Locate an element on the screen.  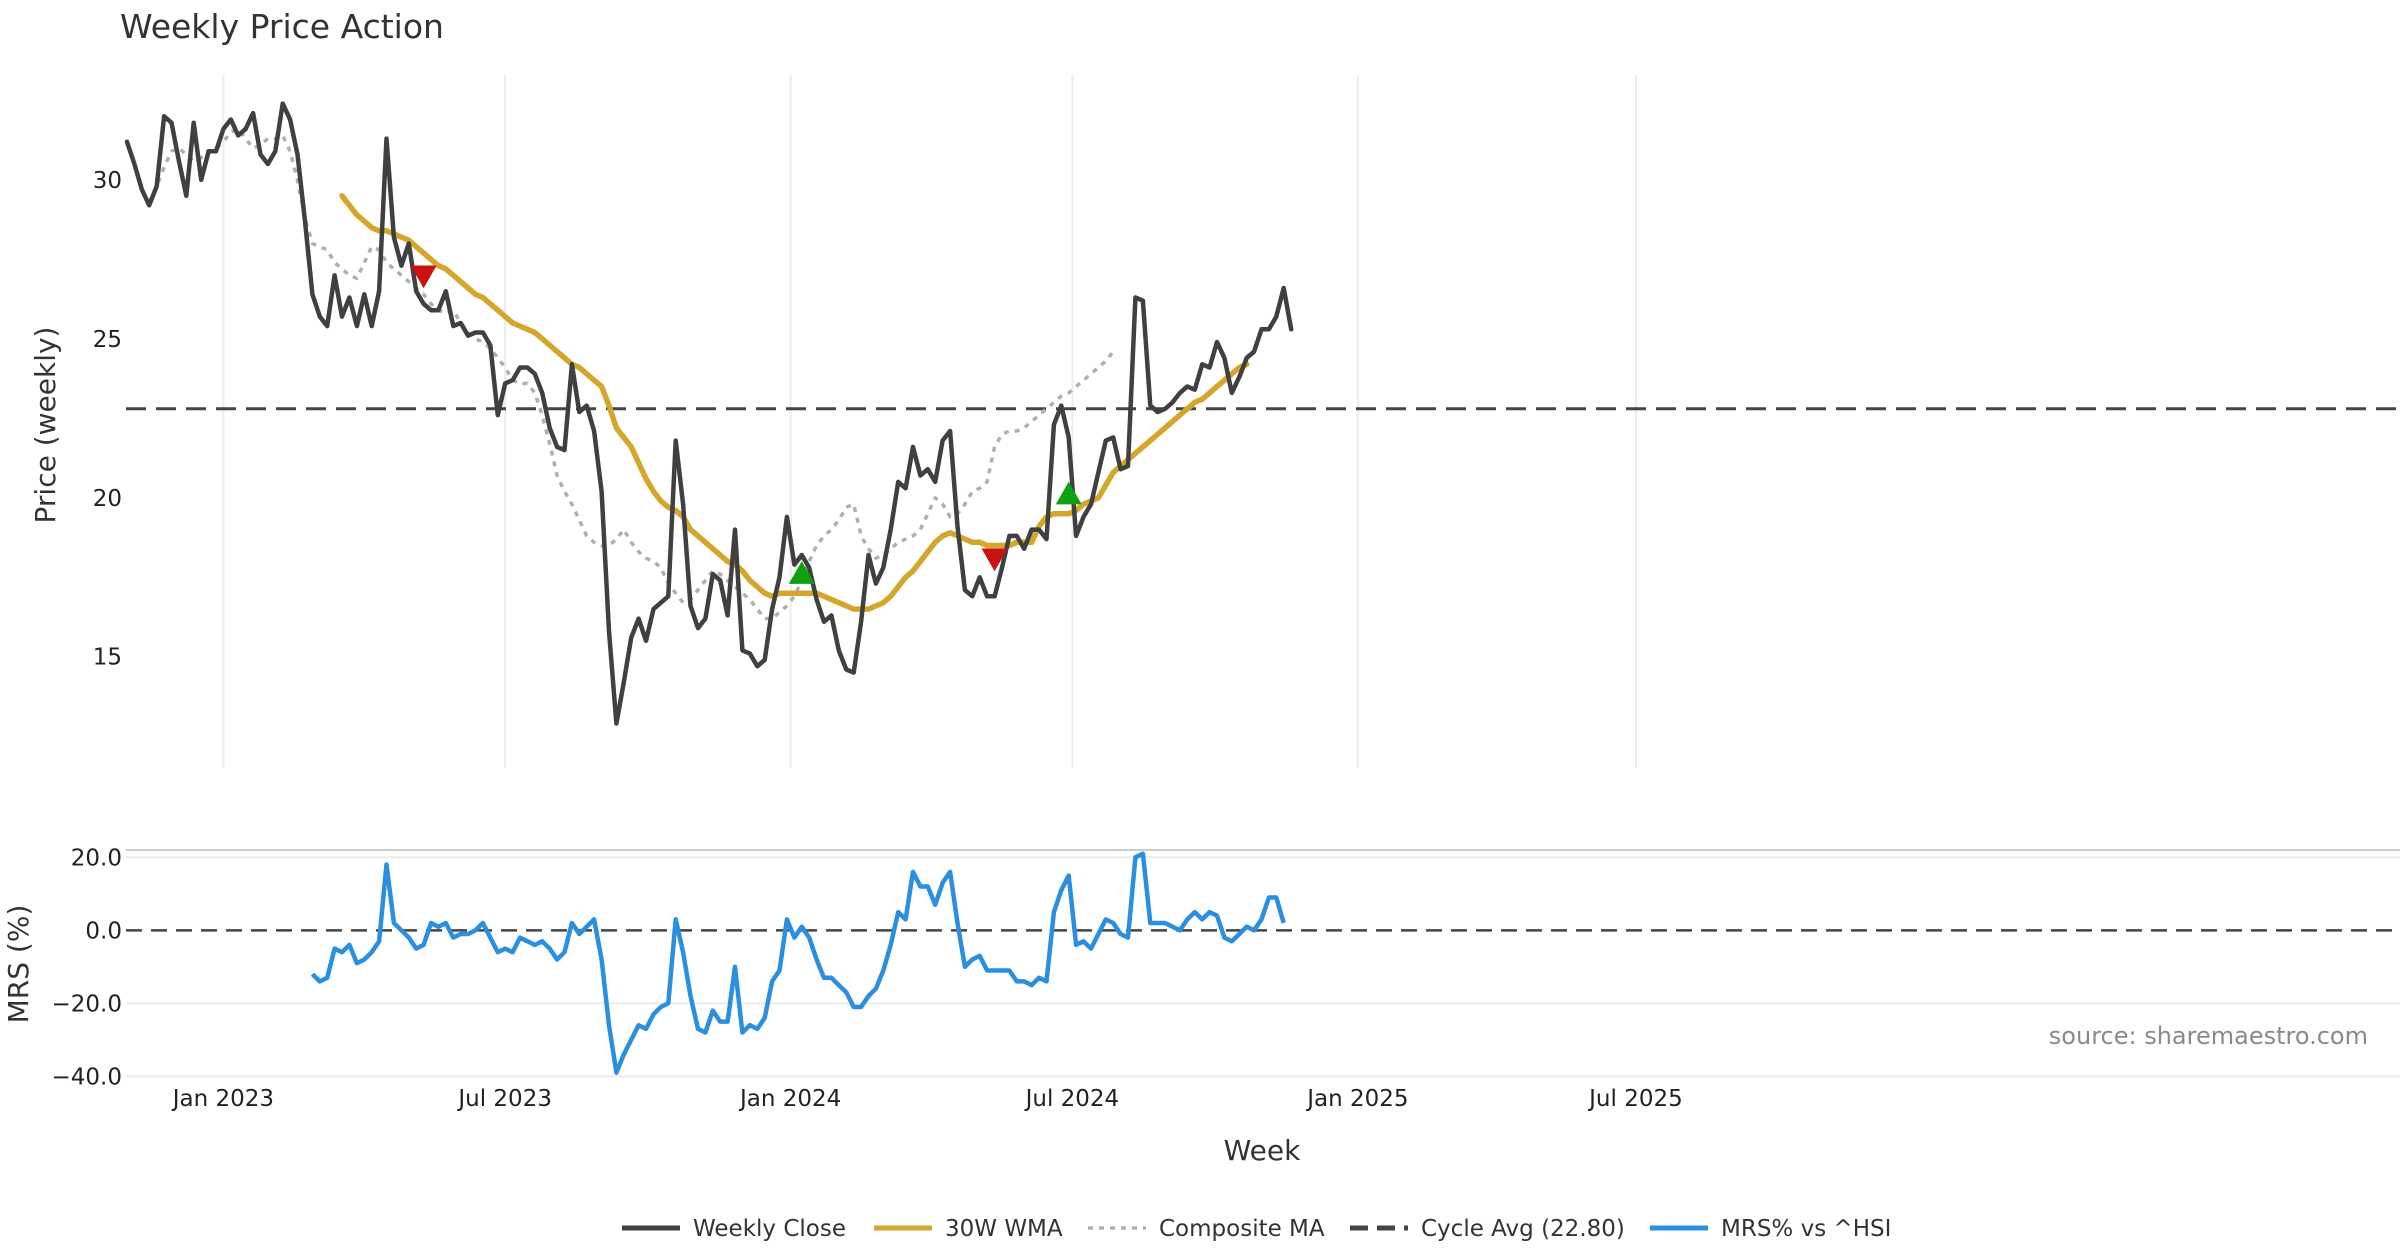
legend-item: Weekly Close is located at coordinates (734, 1229).